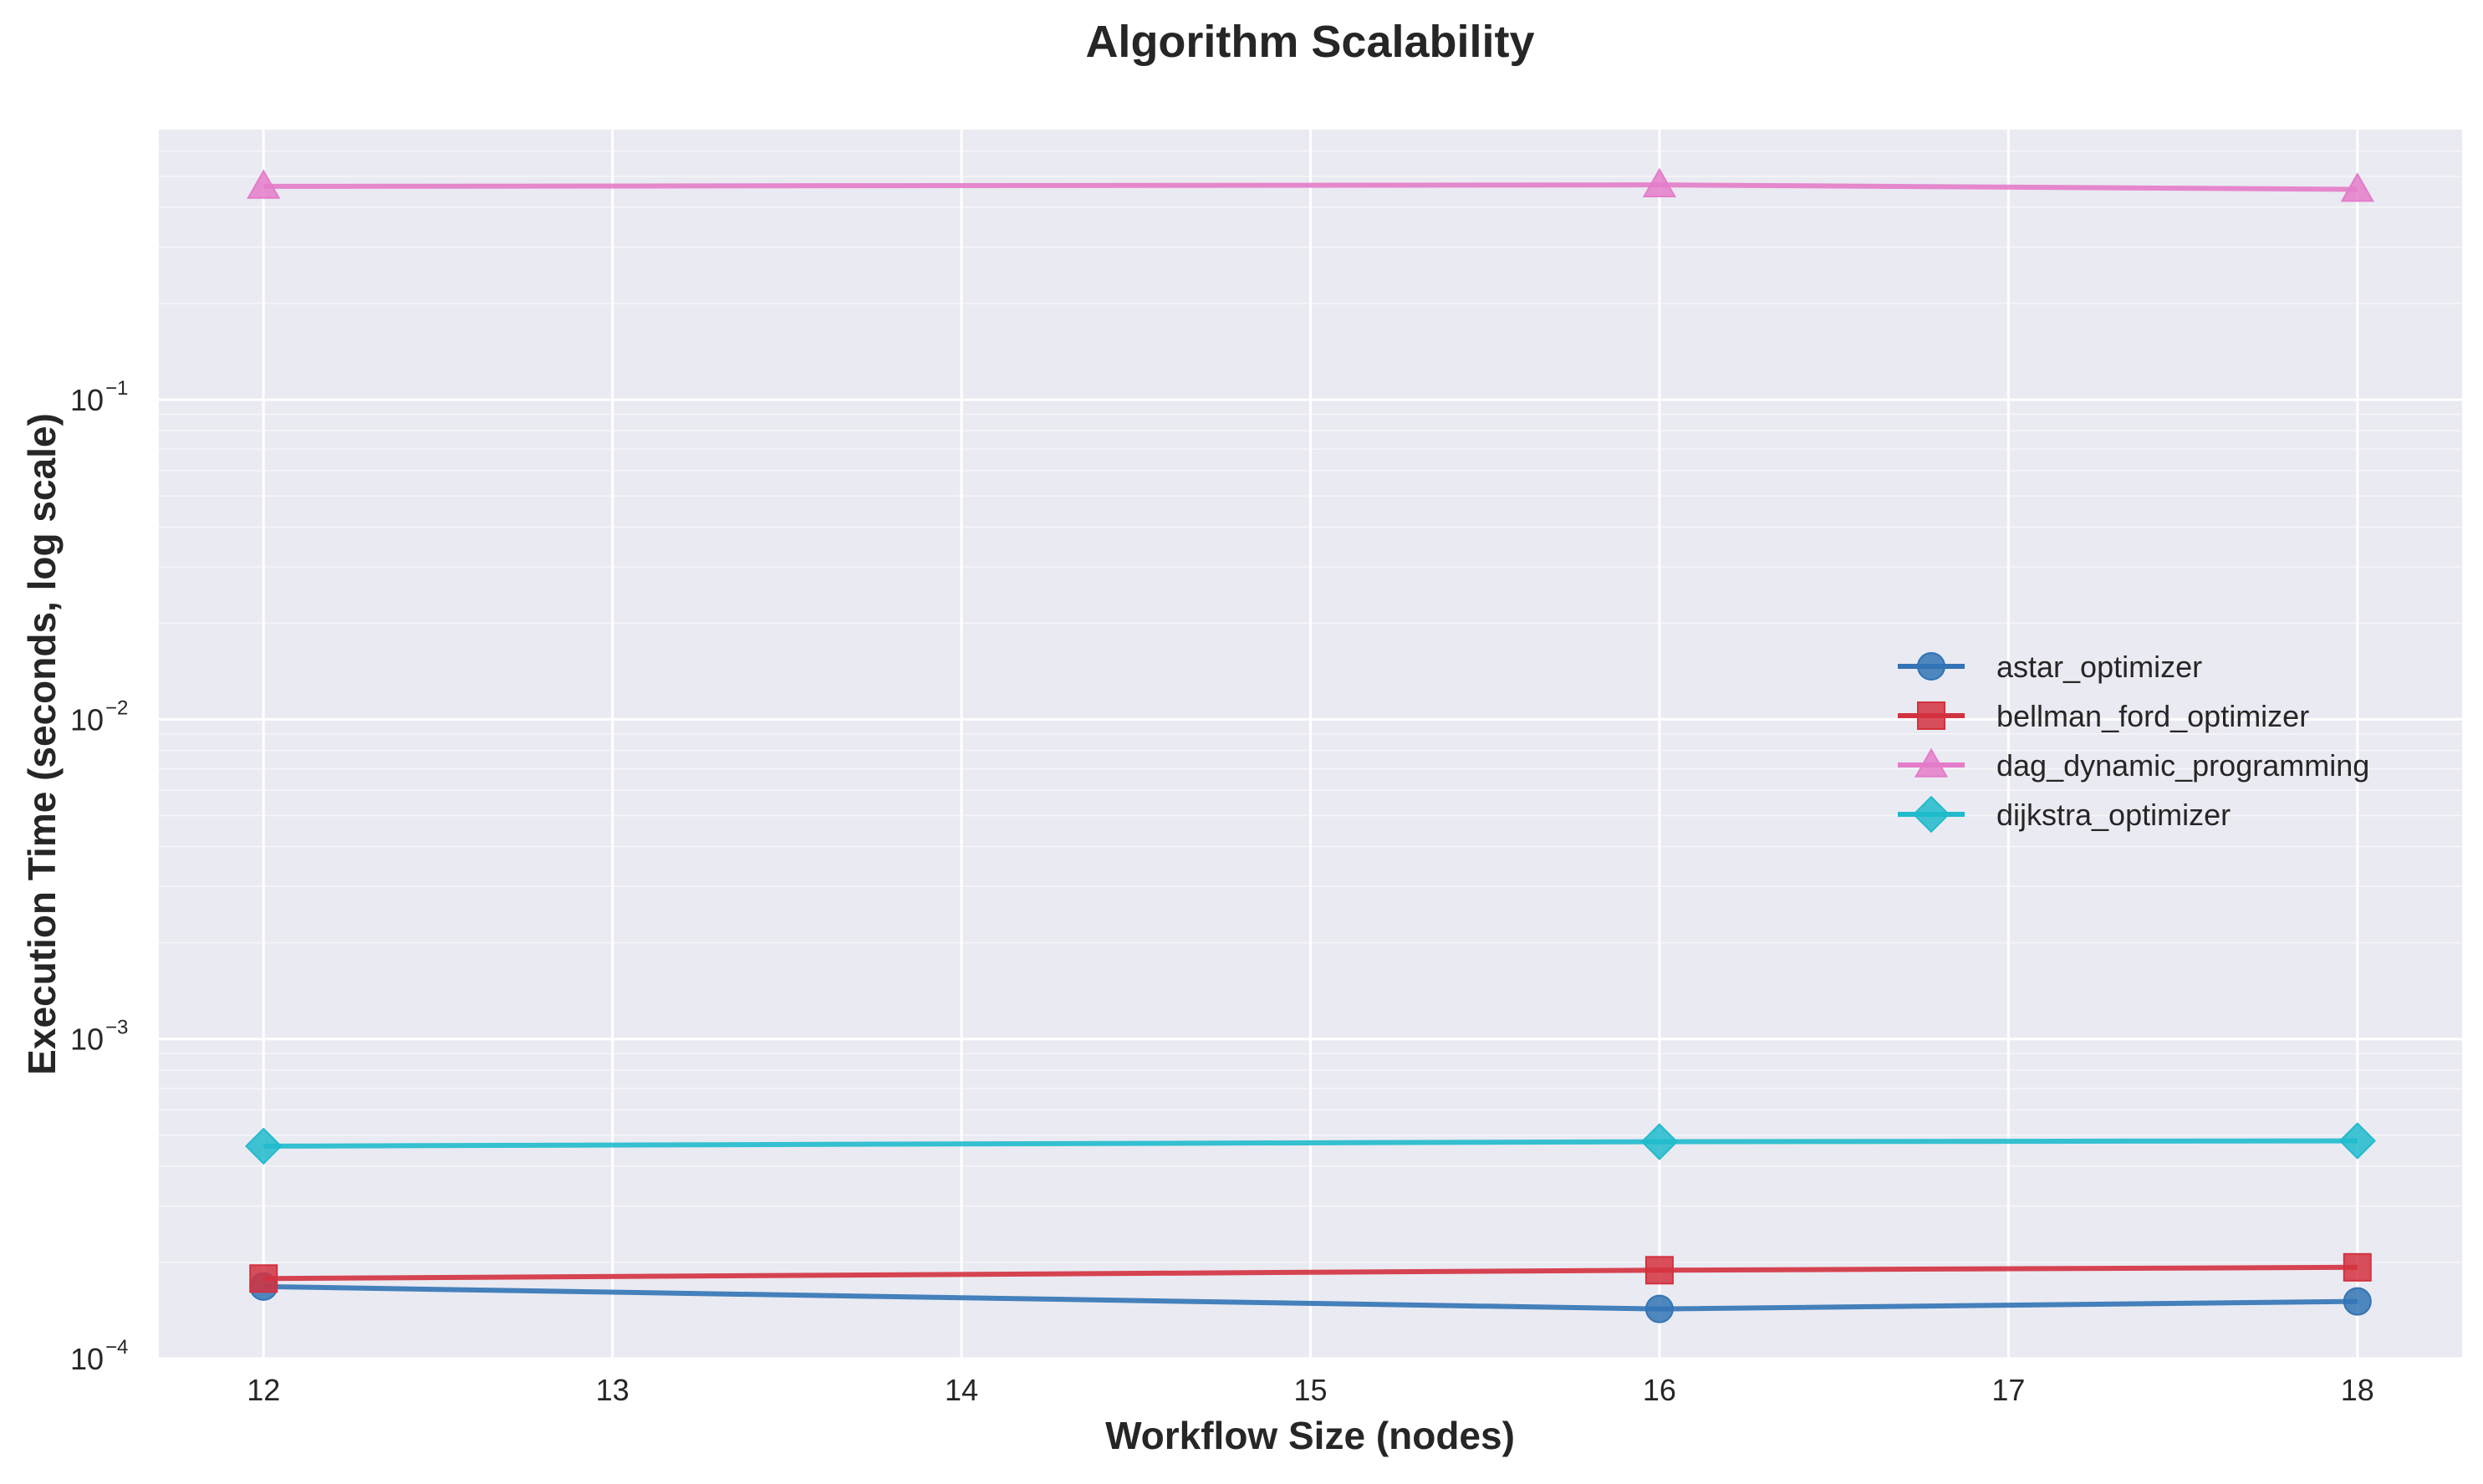 This screenshot has height=1484, width=2483. I want to click on y-tick-label: 10 −3, so click(99, 1037).